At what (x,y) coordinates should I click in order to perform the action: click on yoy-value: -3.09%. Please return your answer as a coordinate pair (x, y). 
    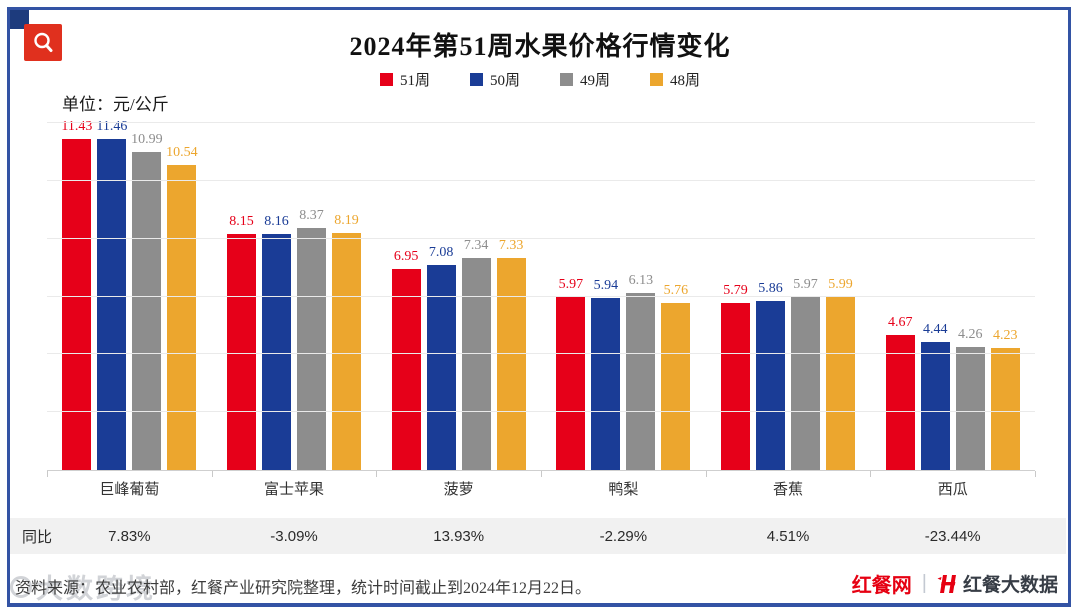
    Looking at the image, I should click on (294, 536).